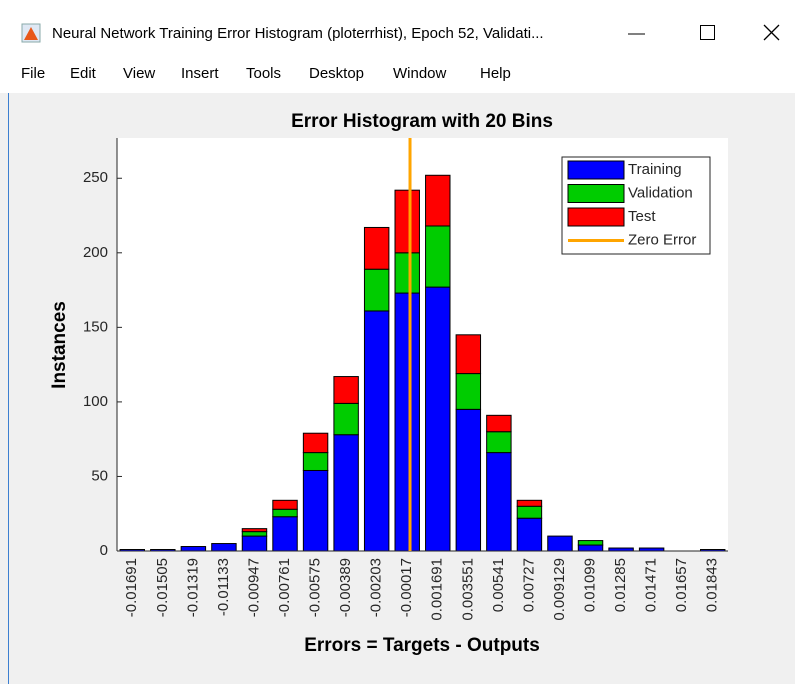 The image size is (795, 684). What do you see at coordinates (620, 585) in the screenshot?
I see `x-tick-label: 0.01285` at bounding box center [620, 585].